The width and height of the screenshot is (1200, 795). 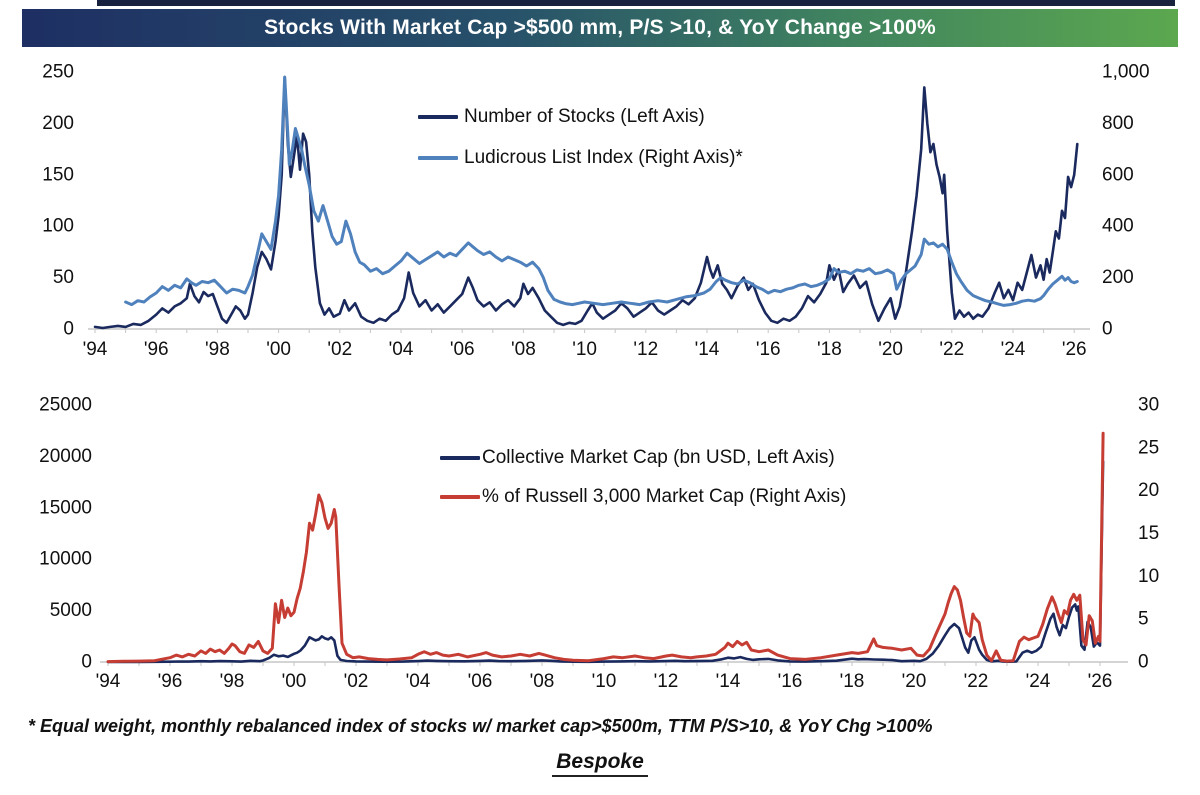 I want to click on left-axis-tick-label: 25000, so click(x=65, y=405).